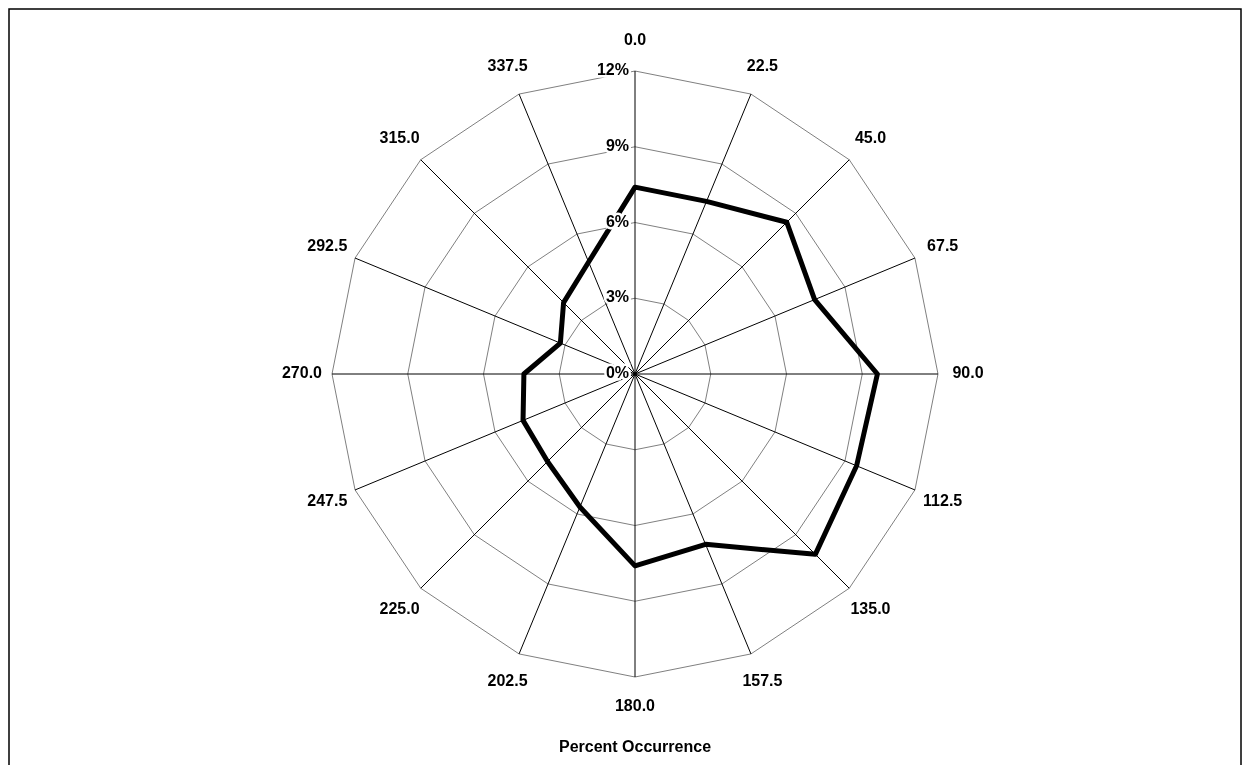 The image size is (1250, 773). Describe the element at coordinates (302, 373) in the screenshot. I see `spoke-label: 270.0` at that location.